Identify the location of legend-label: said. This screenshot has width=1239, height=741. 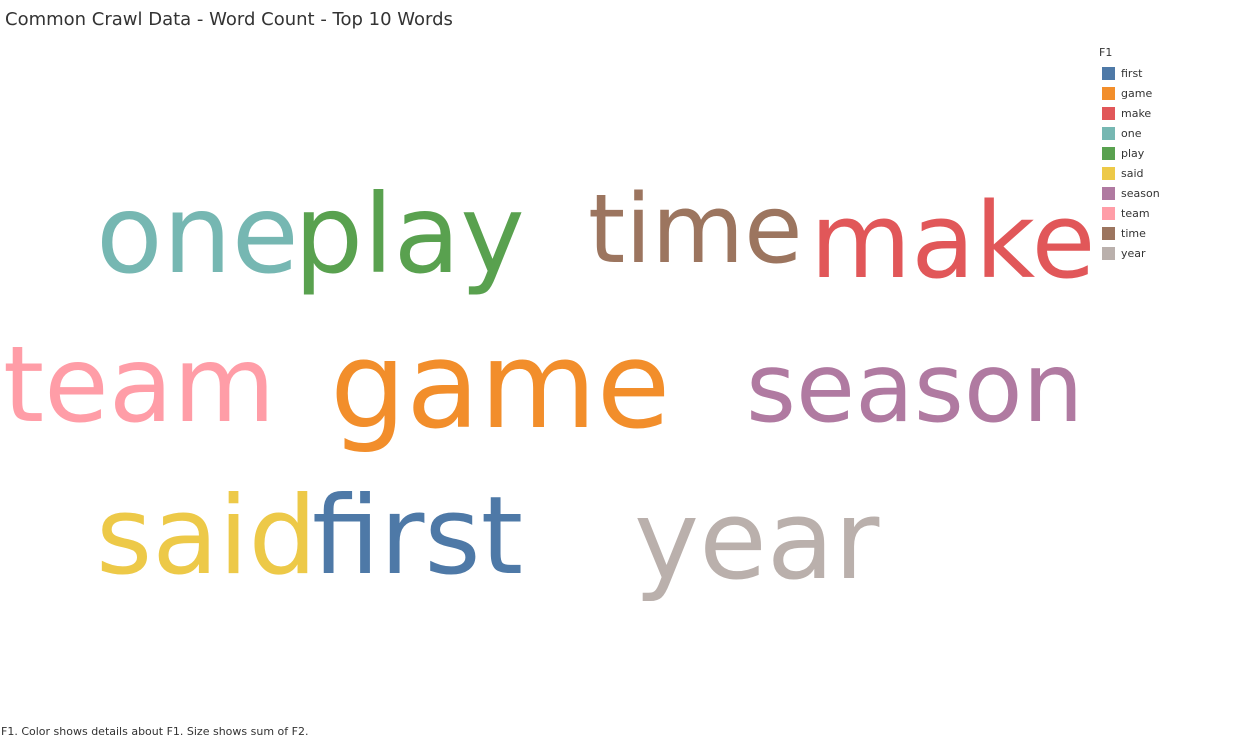
(1132, 173).